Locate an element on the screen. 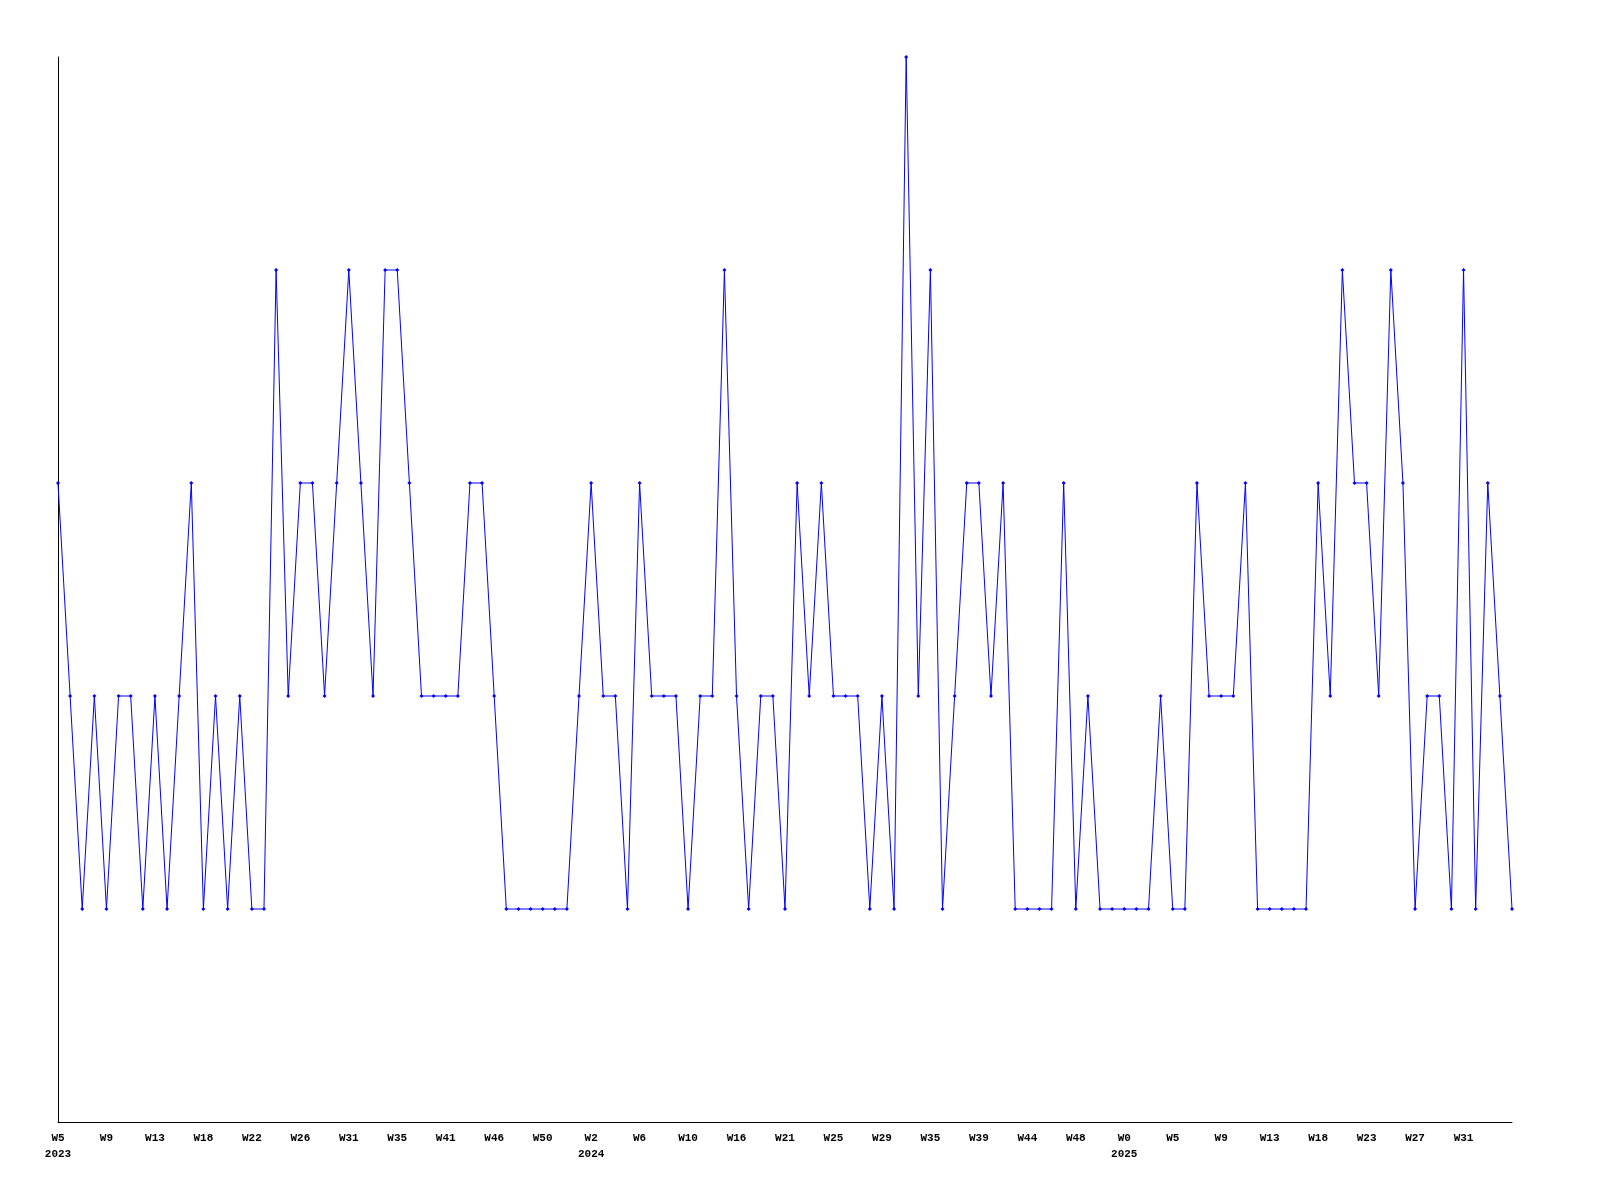 Image resolution: width=1600 pixels, height=1200 pixels. x-tick-label: W22 is located at coordinates (251, 1138).